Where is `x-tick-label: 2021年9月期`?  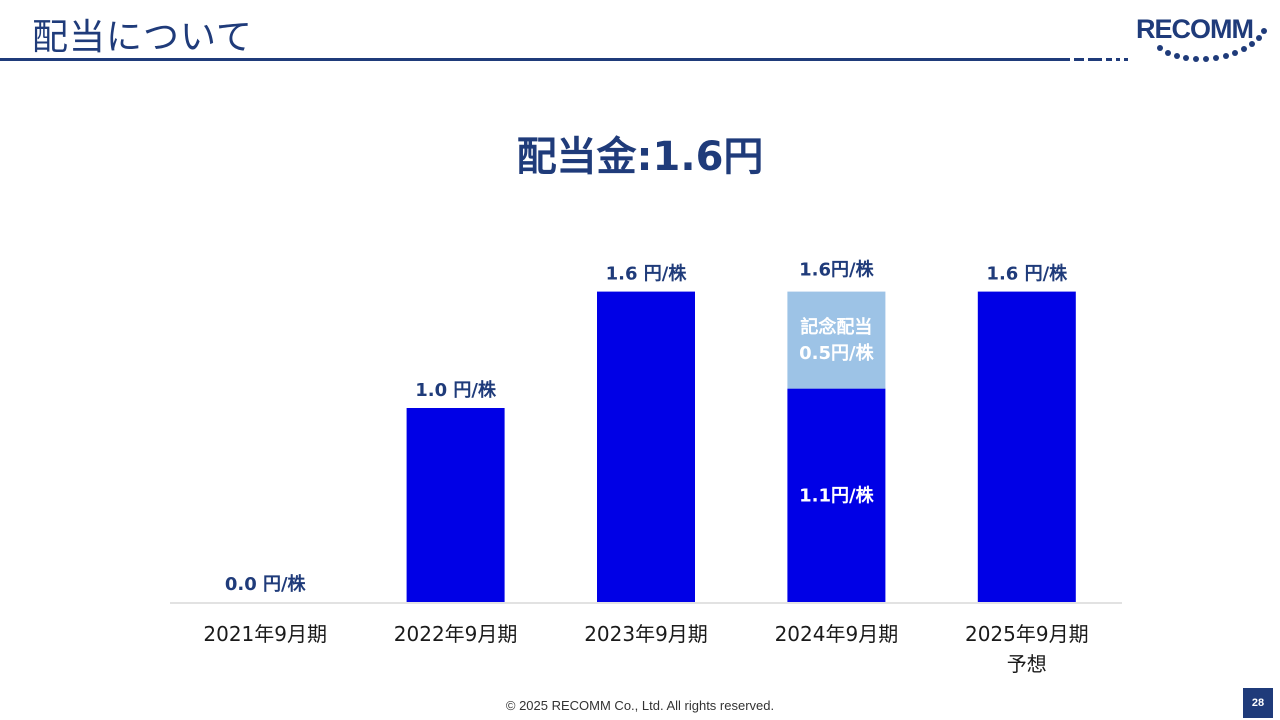 x-tick-label: 2021年9月期 is located at coordinates (265, 634).